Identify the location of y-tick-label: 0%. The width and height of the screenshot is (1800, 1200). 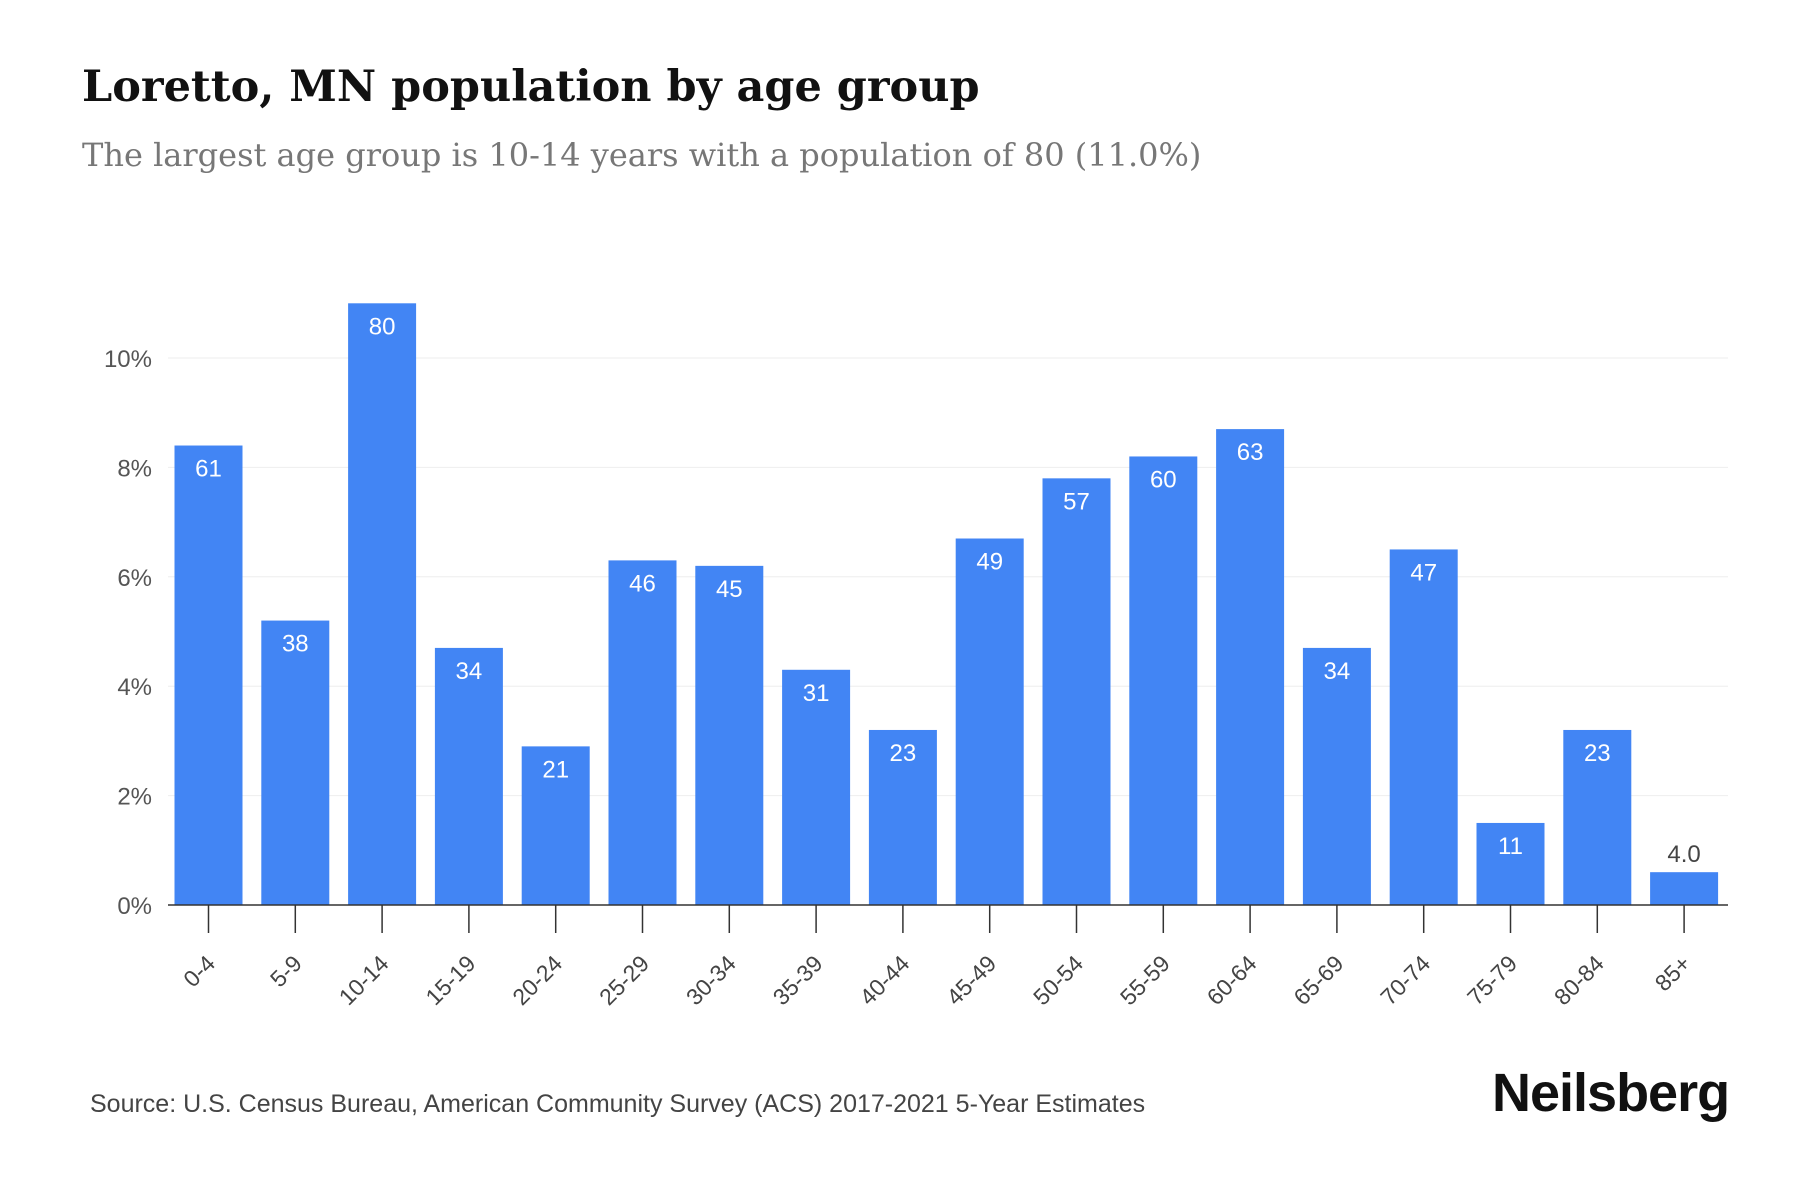
(134, 906).